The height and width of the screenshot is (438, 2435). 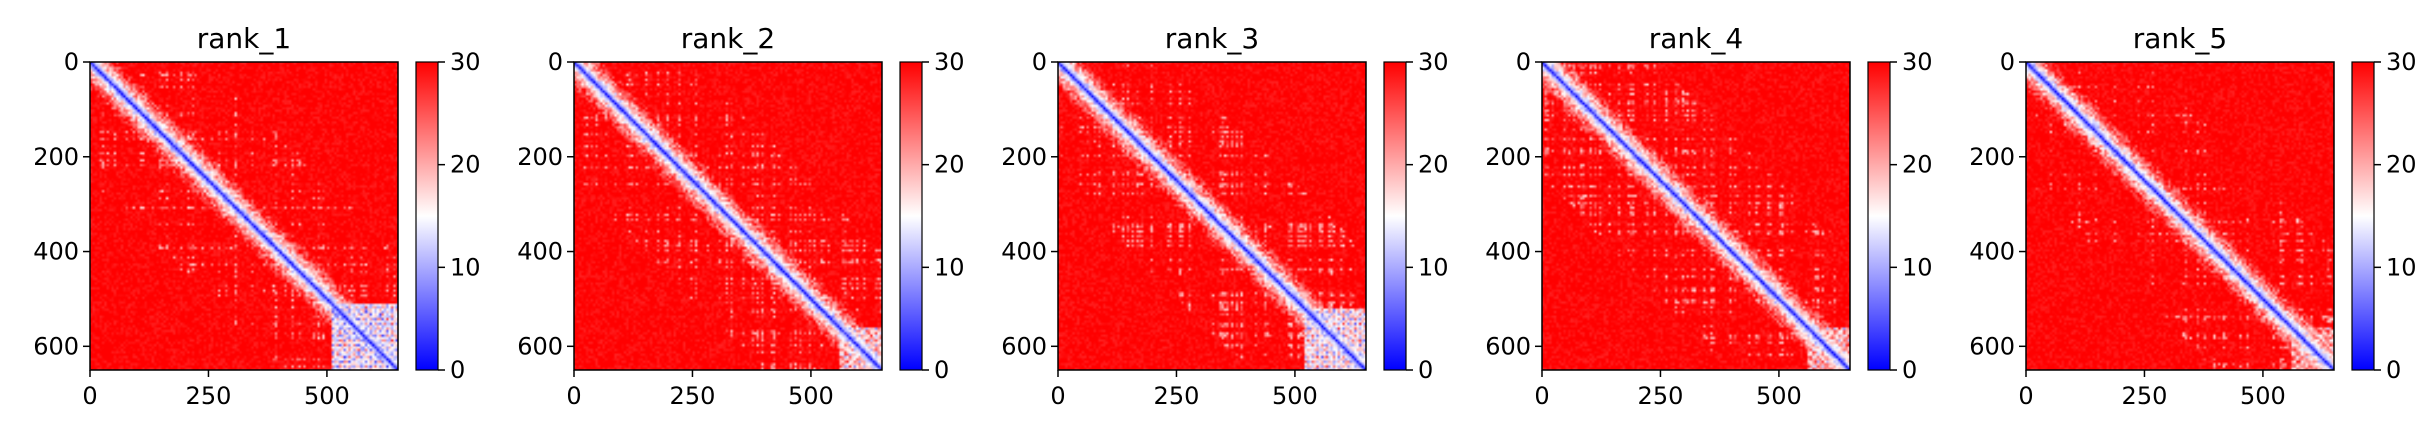 I want to click on chart-title: rank_4, so click(x=1696, y=38).